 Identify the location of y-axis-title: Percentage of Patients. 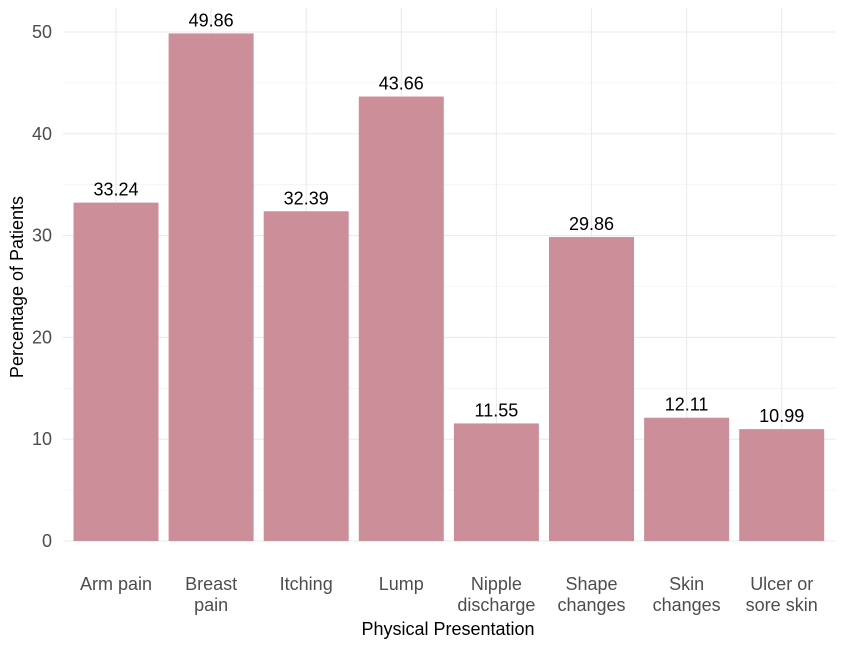
(17, 287).